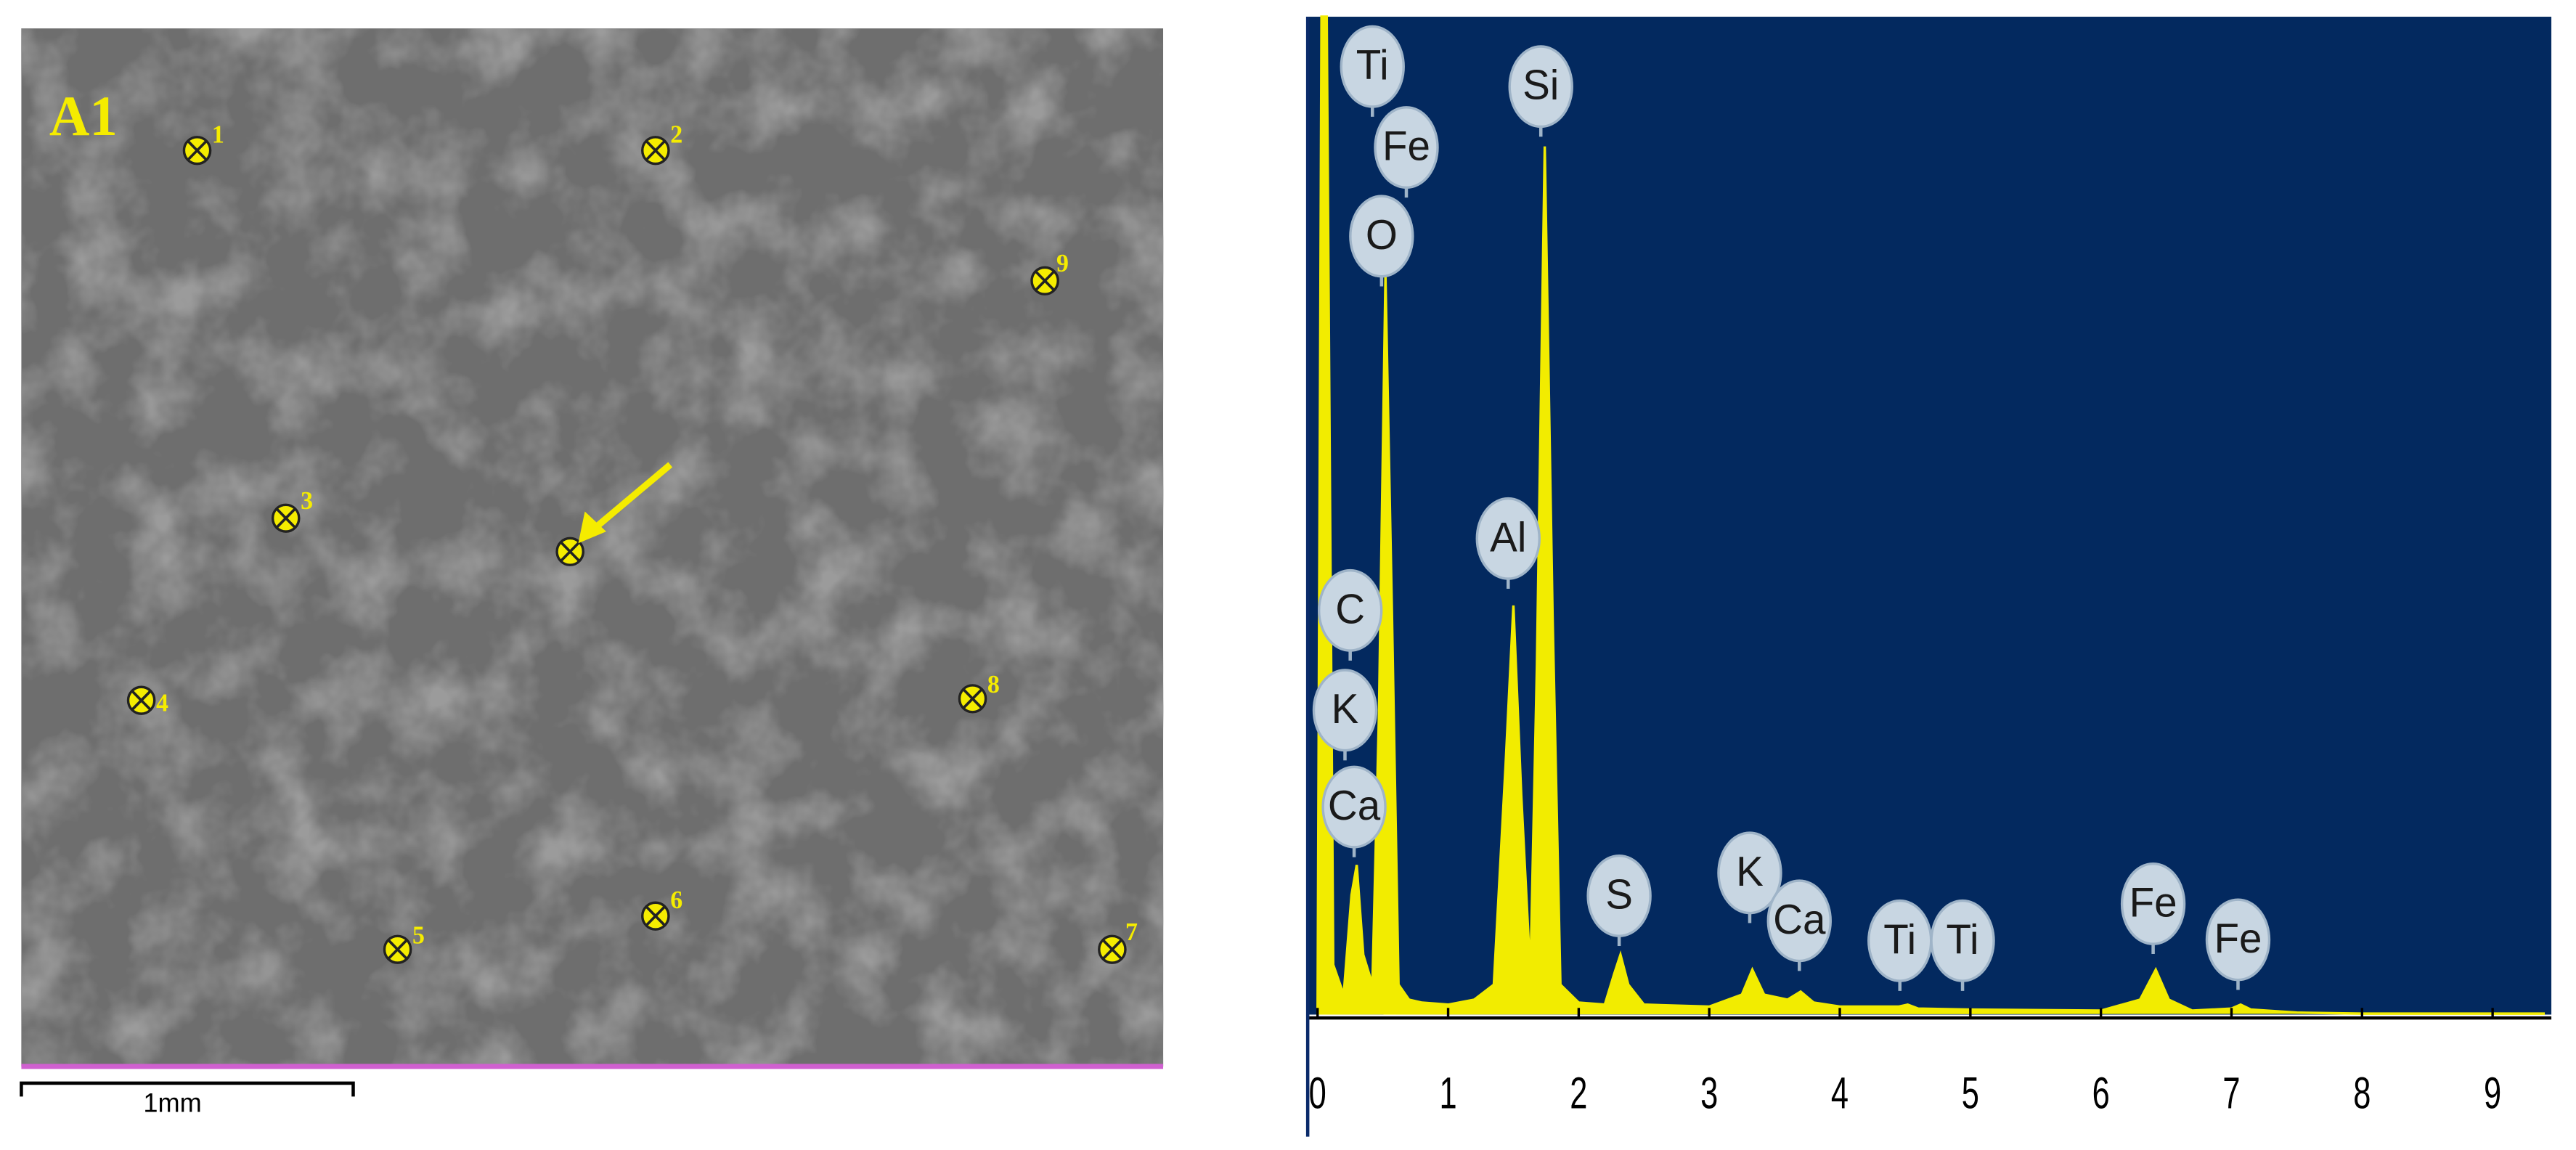  What do you see at coordinates (162, 703) in the screenshot?
I see `point-label: 4` at bounding box center [162, 703].